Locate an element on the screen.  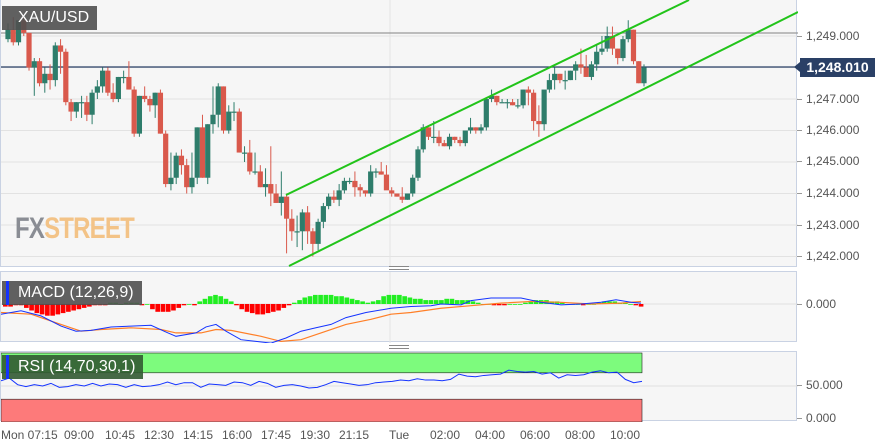
watermark-fx: FX is located at coordinates (30, 228).